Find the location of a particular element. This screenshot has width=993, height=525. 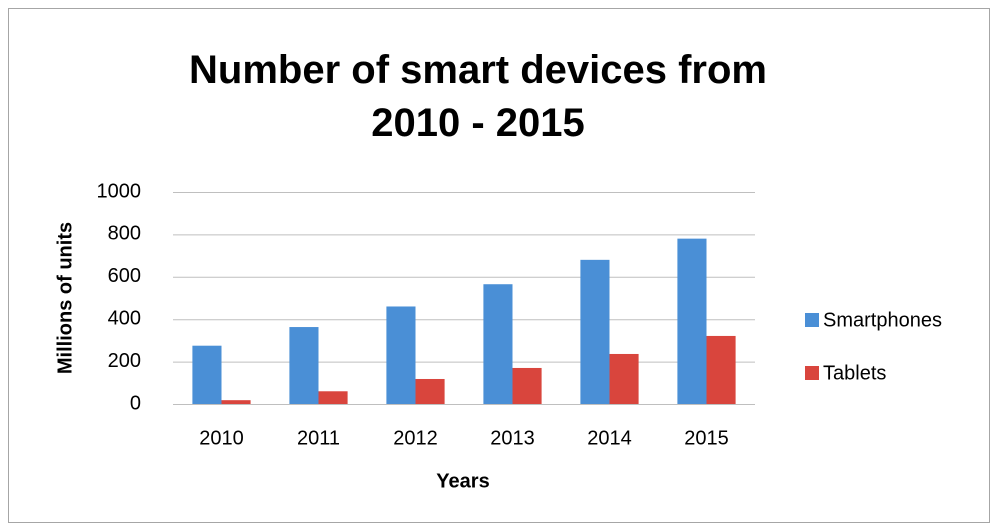

y-tick-label: 600 is located at coordinates (124, 276).